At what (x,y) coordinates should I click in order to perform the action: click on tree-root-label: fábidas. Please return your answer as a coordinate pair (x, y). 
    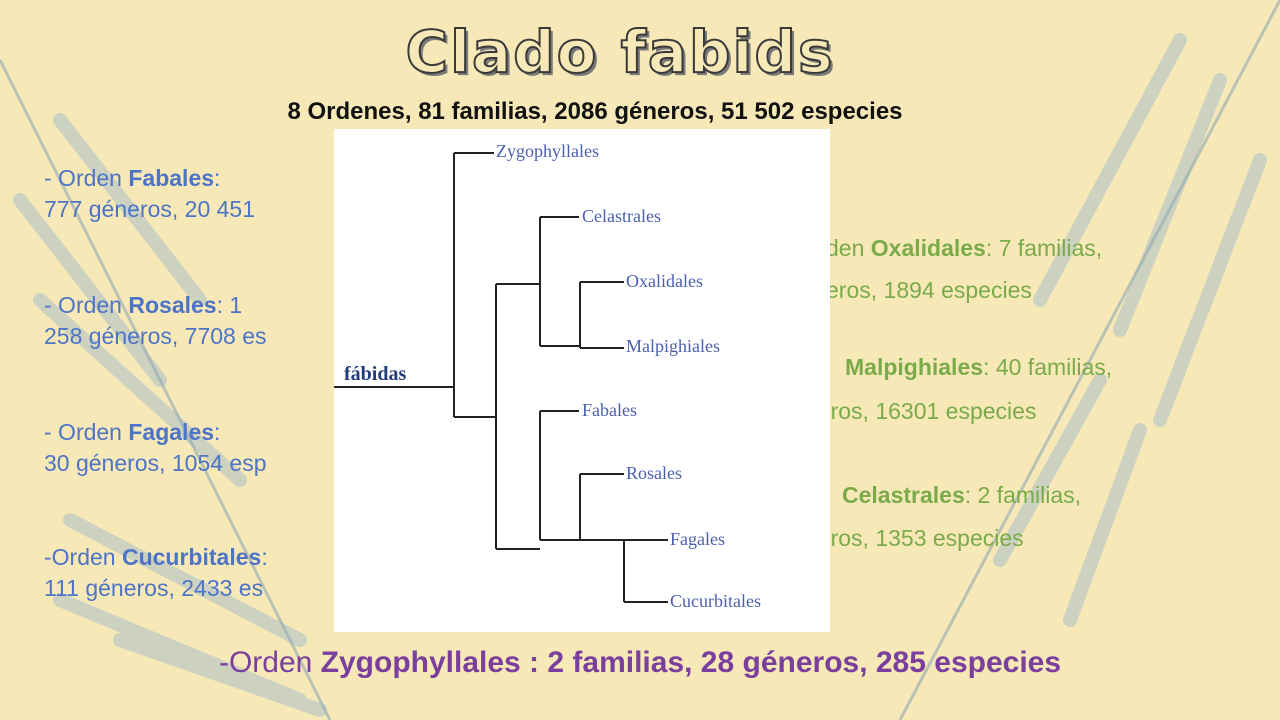
    Looking at the image, I should click on (375, 374).